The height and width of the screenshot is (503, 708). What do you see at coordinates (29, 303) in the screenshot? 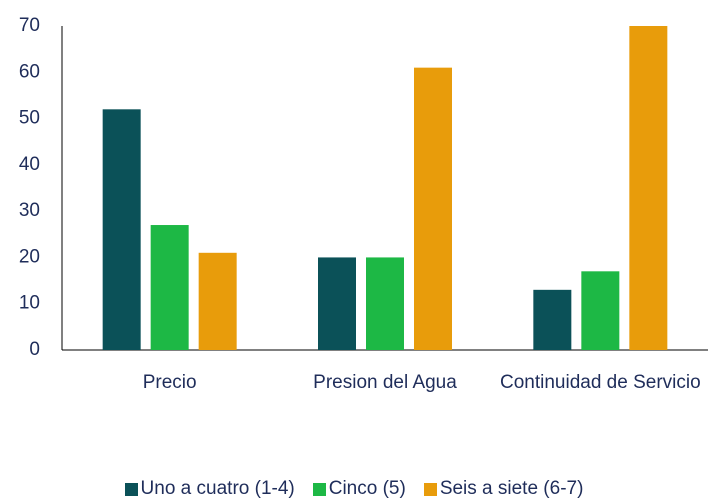
I see `y-tick-label: 10` at bounding box center [29, 303].